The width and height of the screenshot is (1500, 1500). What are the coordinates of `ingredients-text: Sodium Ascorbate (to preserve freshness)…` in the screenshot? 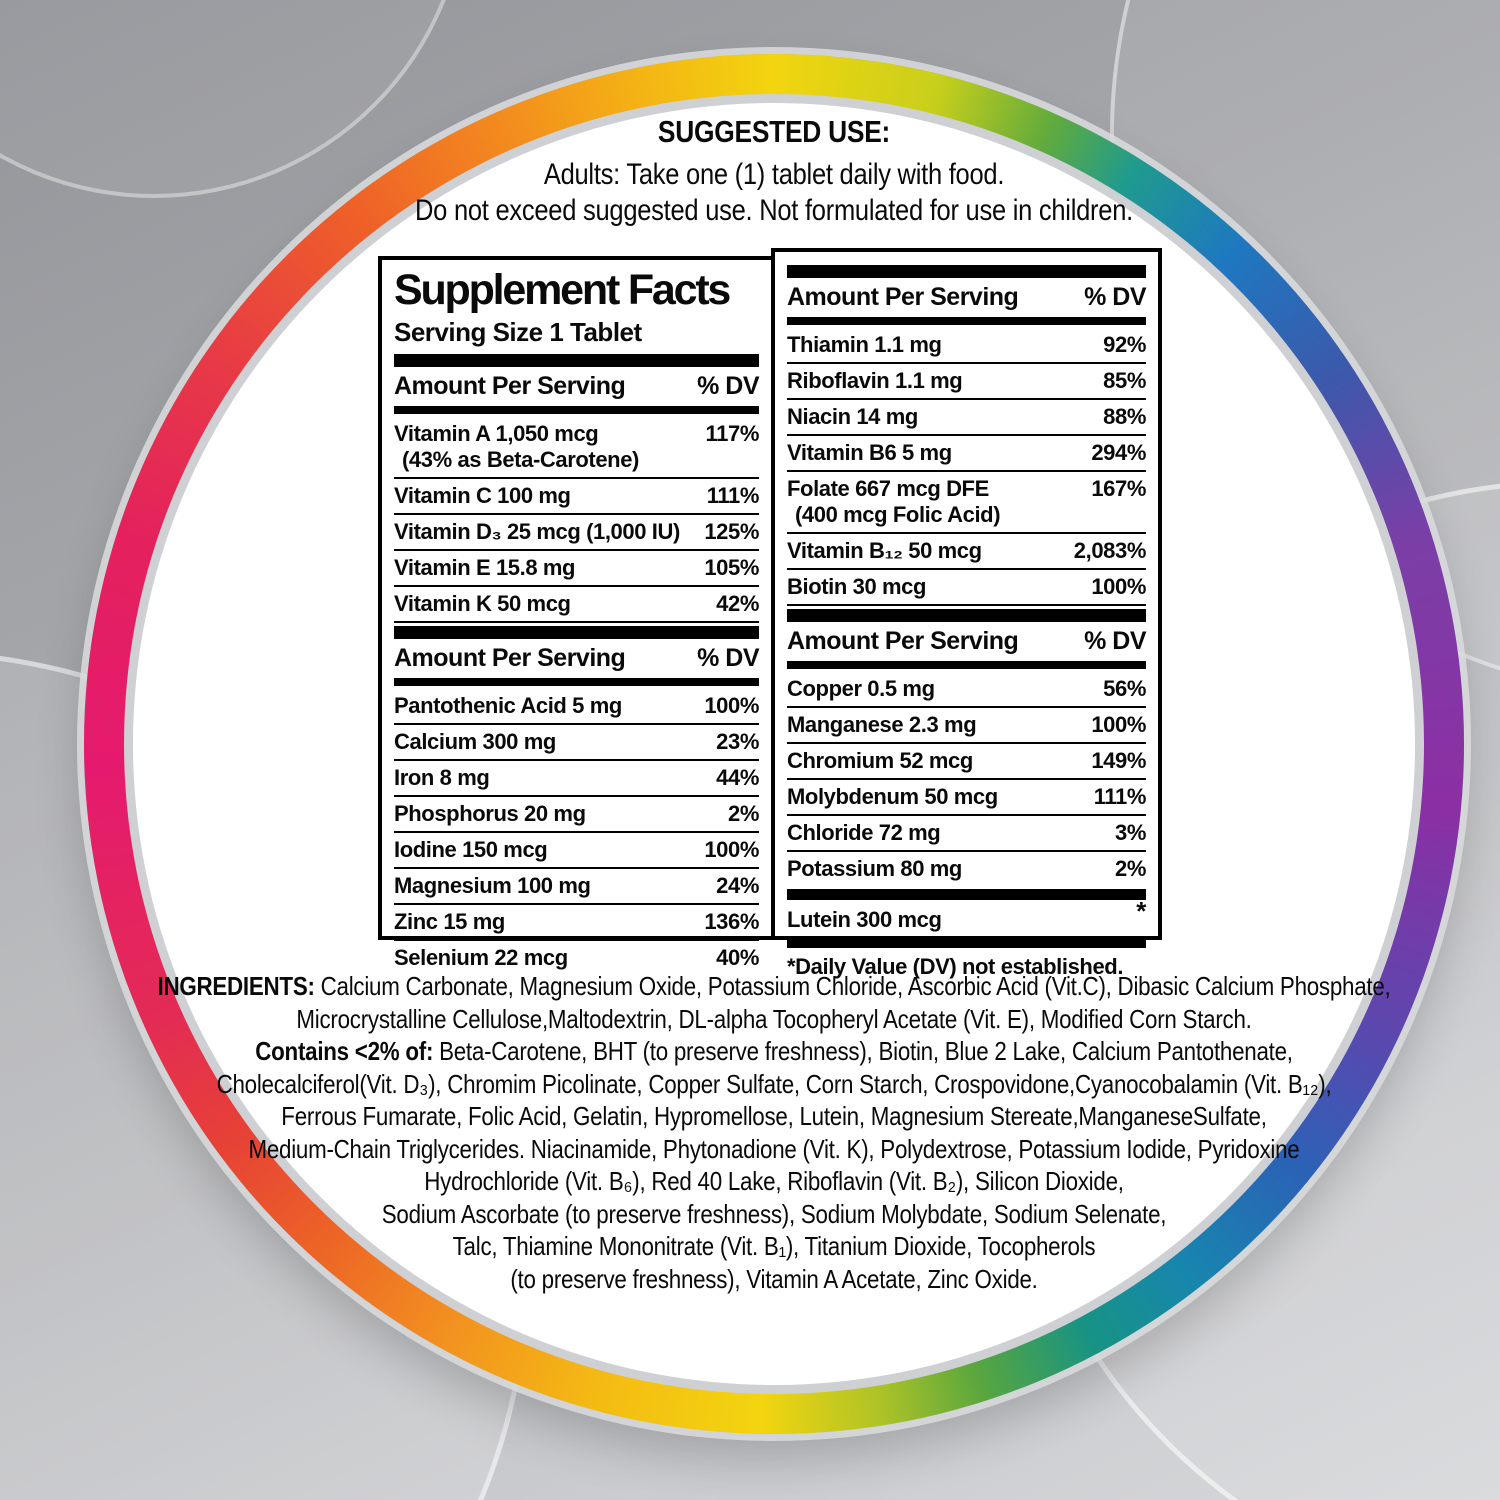 It's located at (774, 1213).